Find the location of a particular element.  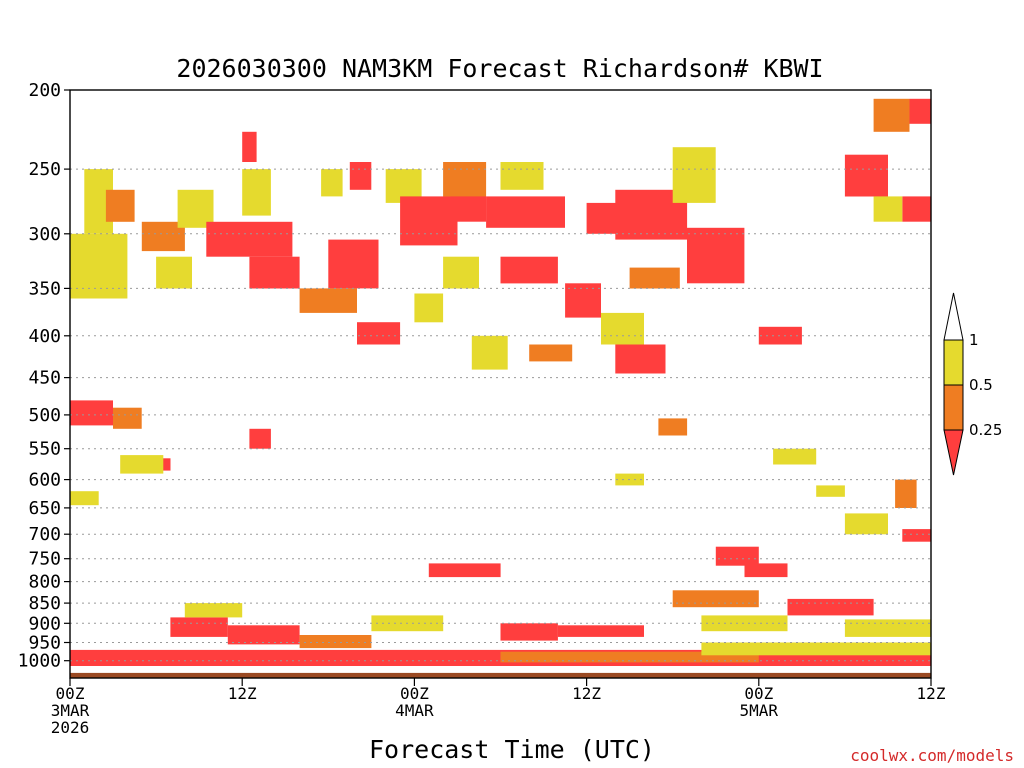

x-tick-label-2-0: 00Z is located at coordinates (414, 693).